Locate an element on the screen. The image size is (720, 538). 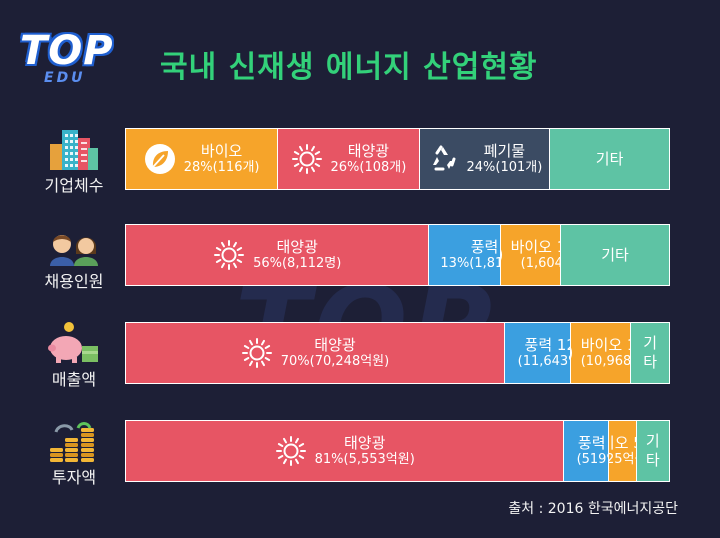
segment-label: 바이오 11%(10,968억원) is located at coordinates (605, 353).